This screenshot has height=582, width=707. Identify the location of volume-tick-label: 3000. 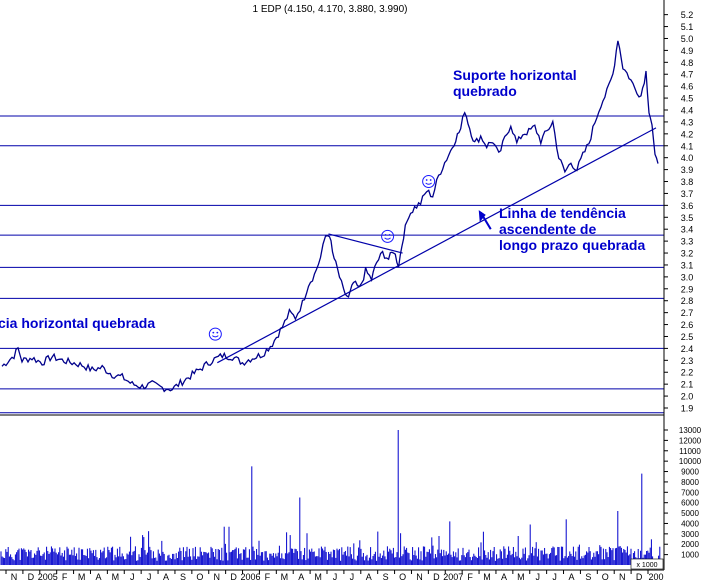
(690, 534).